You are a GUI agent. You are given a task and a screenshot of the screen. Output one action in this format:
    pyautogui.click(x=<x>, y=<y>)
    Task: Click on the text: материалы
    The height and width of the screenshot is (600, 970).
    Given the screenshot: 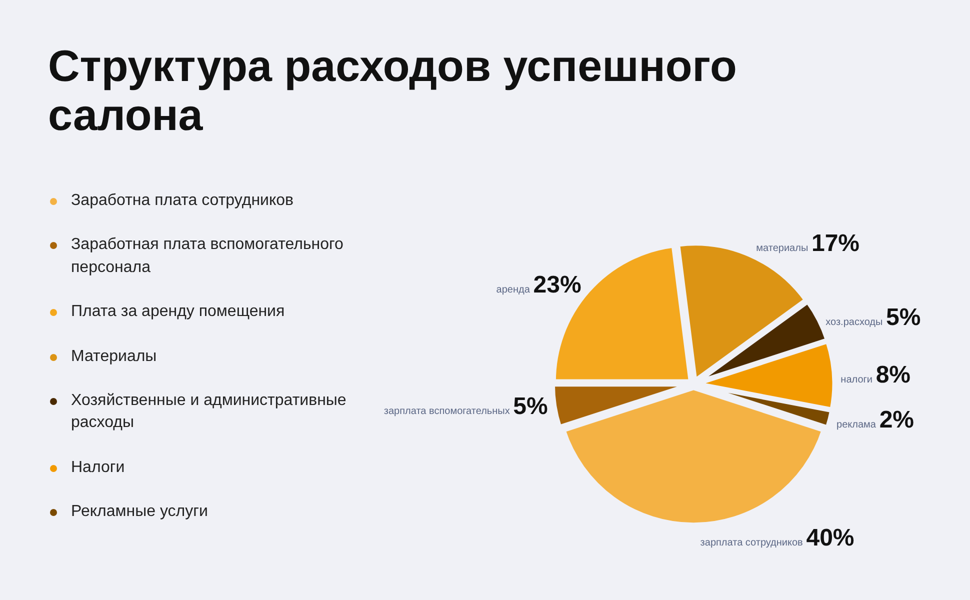 What is the action you would take?
    pyautogui.click(x=782, y=248)
    